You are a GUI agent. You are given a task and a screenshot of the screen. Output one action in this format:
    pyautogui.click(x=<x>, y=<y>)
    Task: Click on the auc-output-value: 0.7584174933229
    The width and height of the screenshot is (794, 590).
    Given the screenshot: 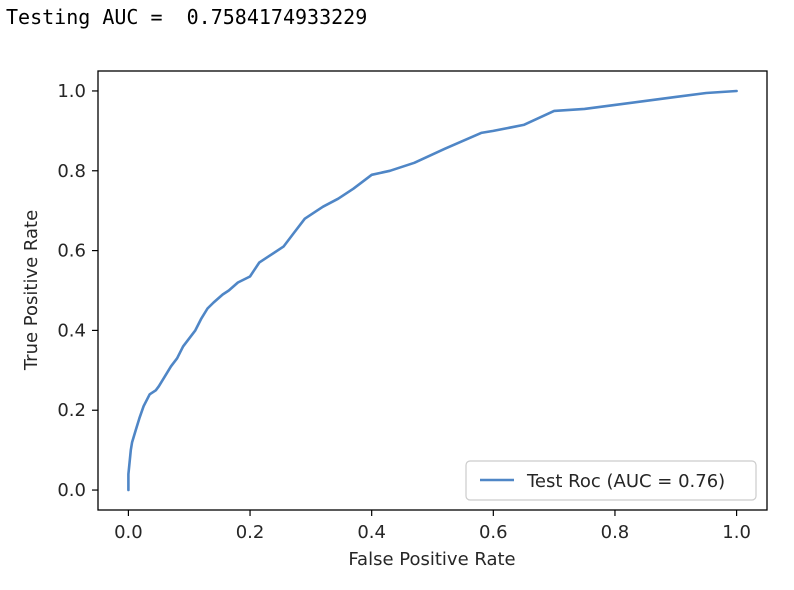 What is the action you would take?
    pyautogui.click(x=277, y=17)
    